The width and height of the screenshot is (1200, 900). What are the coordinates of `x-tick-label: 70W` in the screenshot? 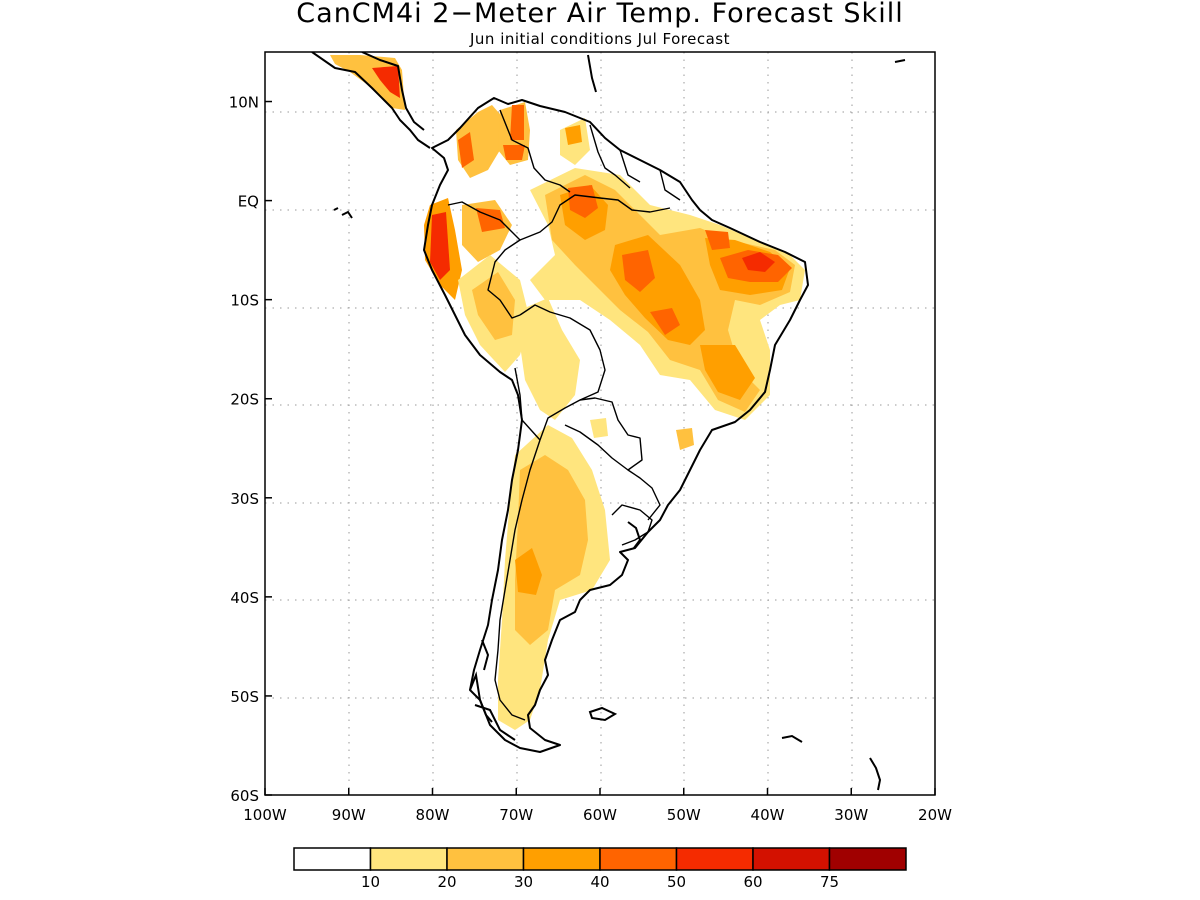 It's located at (516, 815).